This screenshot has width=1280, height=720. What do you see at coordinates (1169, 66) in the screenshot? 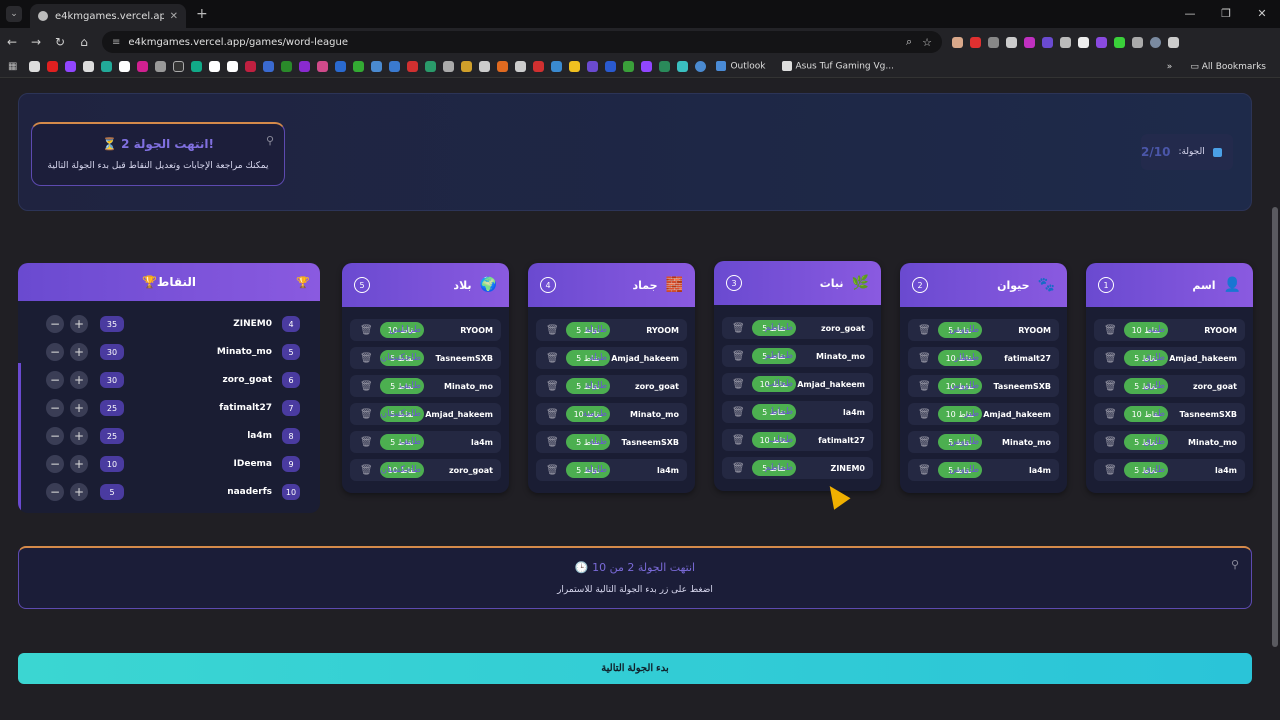
I see `bookmarks-overflow-icon: »` at bounding box center [1169, 66].